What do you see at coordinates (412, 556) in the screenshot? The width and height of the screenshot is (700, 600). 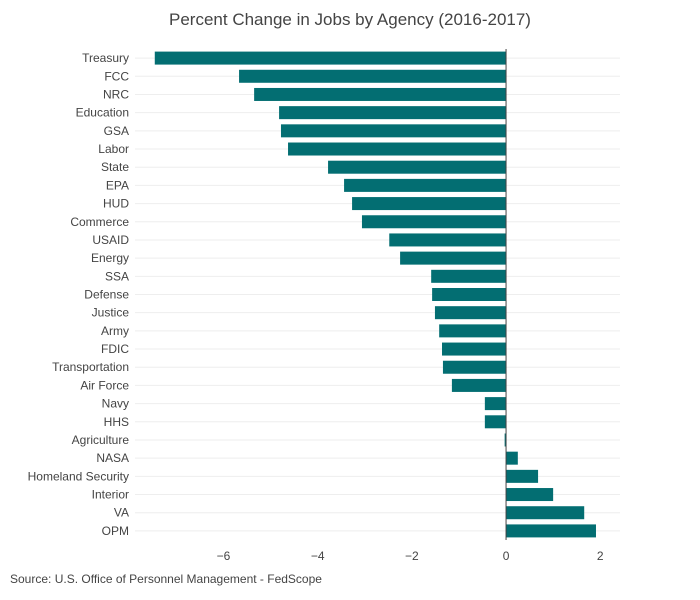 I see `x-tick-label: −2` at bounding box center [412, 556].